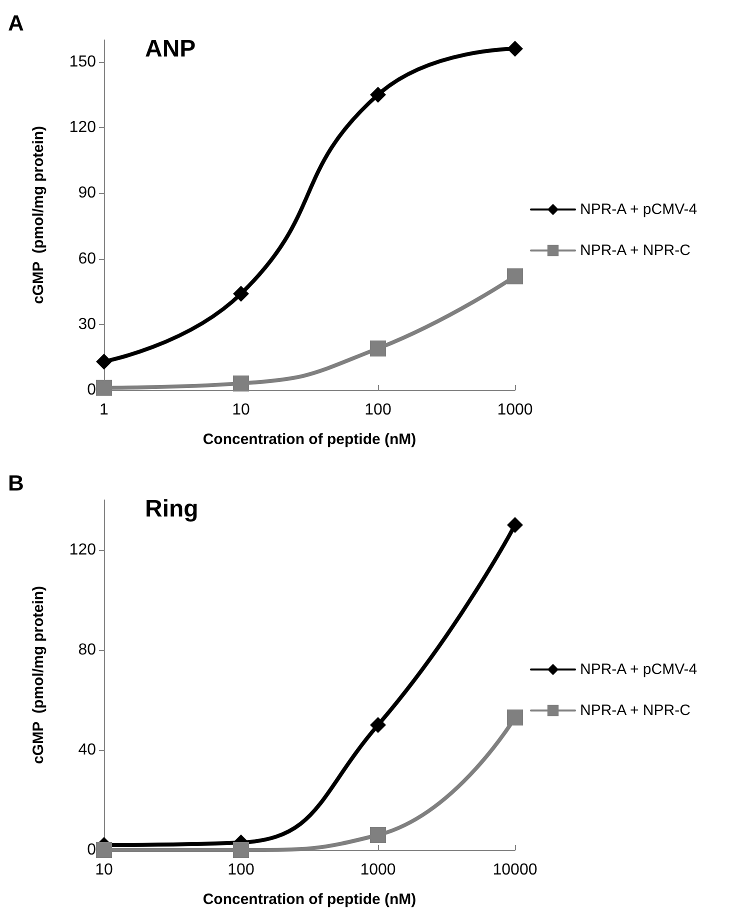 The width and height of the screenshot is (749, 921). I want to click on chart-title: Ring, so click(171, 509).